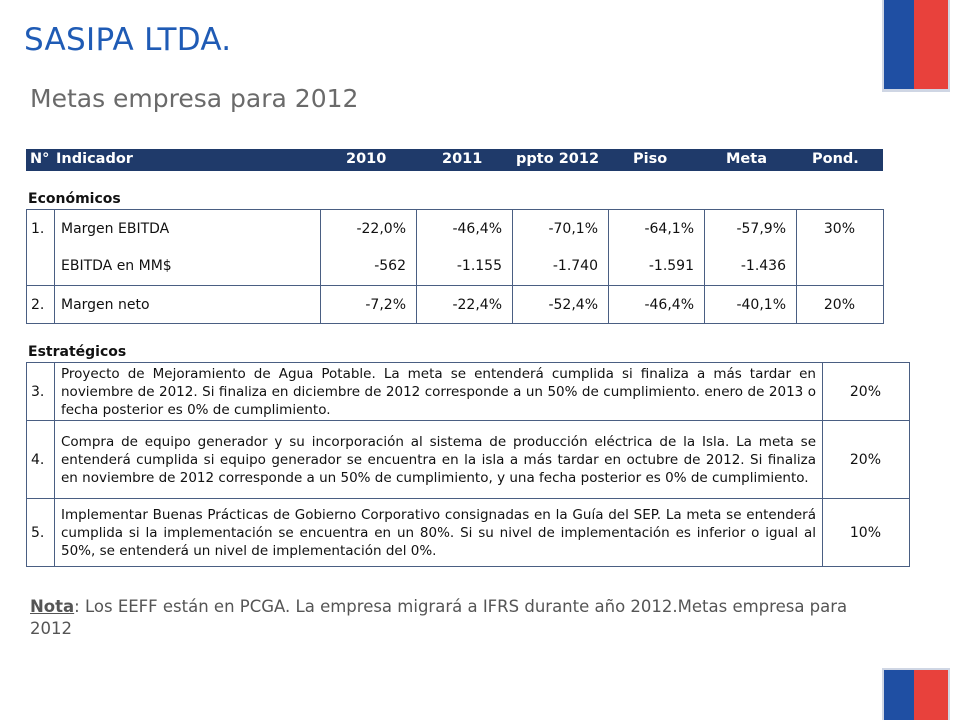 The height and width of the screenshot is (720, 960). I want to click on cell-pond: 10%, so click(866, 532).